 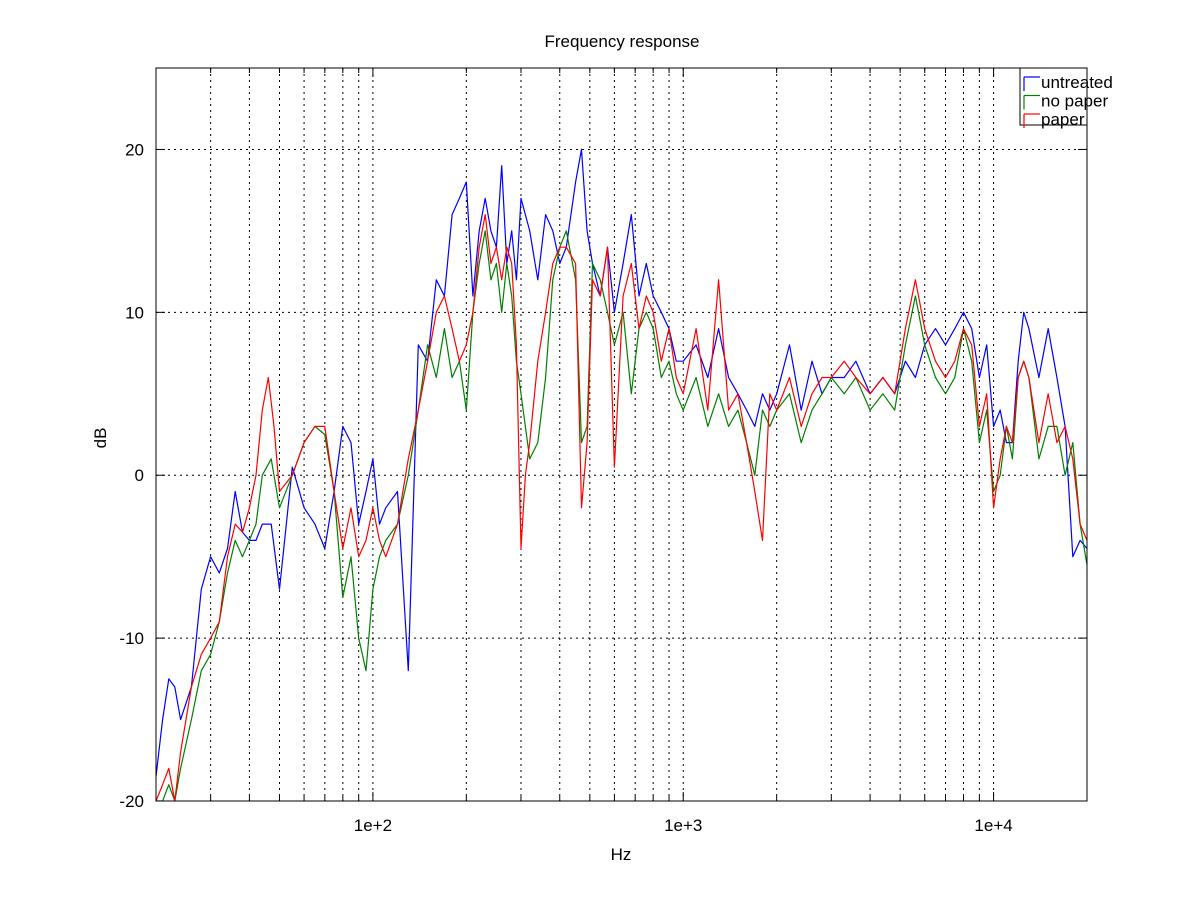 I want to click on y-tick-label: 0, so click(x=139, y=475).